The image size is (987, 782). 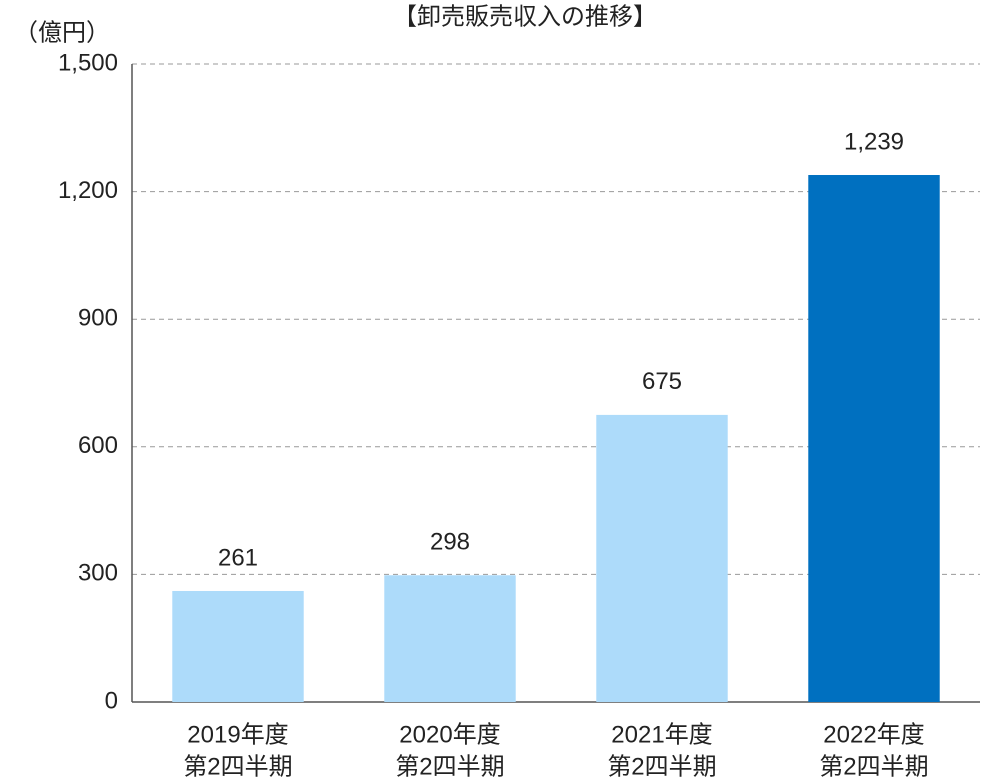 I want to click on data-label: 675, so click(x=662, y=381).